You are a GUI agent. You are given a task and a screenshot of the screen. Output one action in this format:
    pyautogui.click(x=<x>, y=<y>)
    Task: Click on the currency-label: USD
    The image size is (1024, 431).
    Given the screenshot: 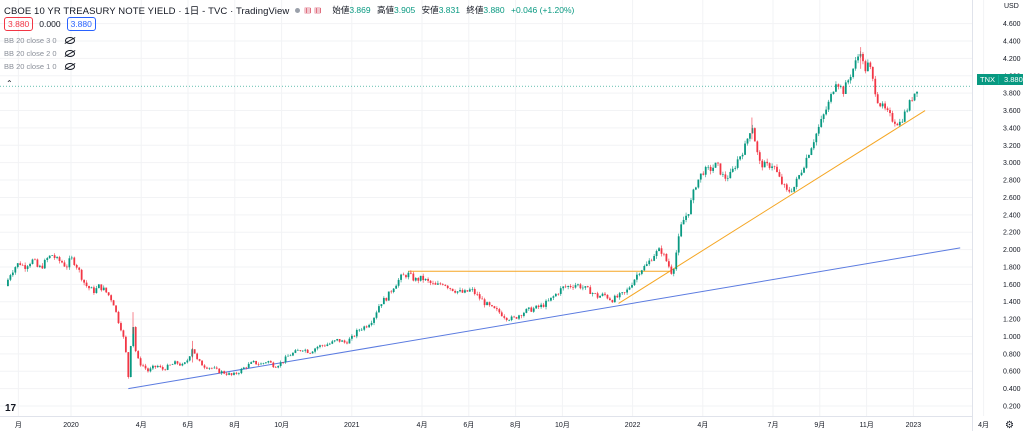 What is the action you would take?
    pyautogui.click(x=1011, y=6)
    